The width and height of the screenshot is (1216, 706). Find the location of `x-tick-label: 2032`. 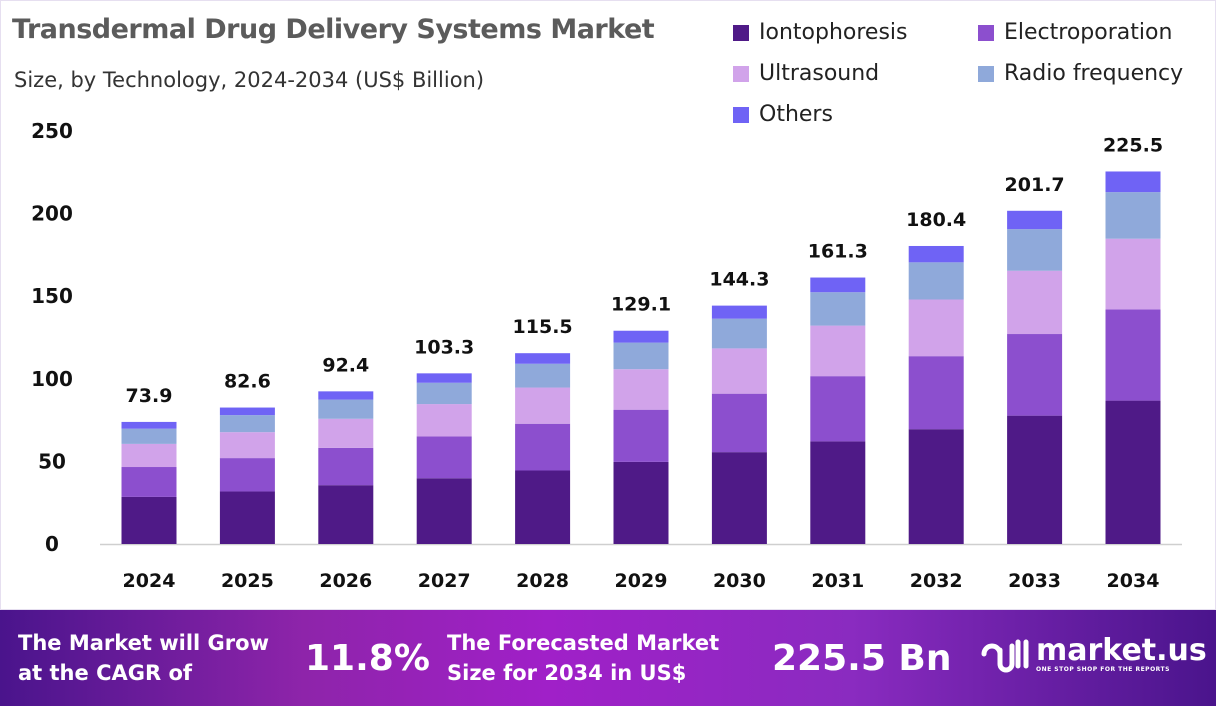

x-tick-label: 2032 is located at coordinates (936, 581).